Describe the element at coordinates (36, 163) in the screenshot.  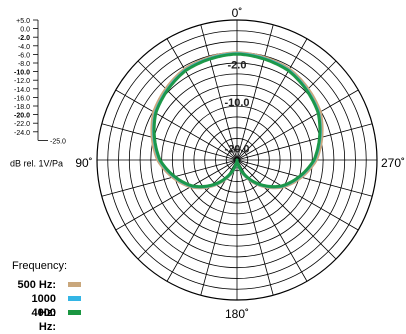
I see `scale-unit-label: dB rel. 1V/Pa` at that location.